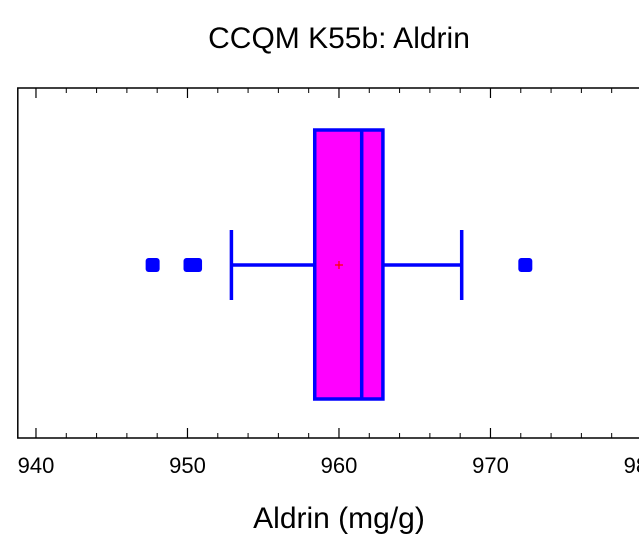 The width and height of the screenshot is (639, 538). I want to click on x-tick-label: 960, so click(339, 465).